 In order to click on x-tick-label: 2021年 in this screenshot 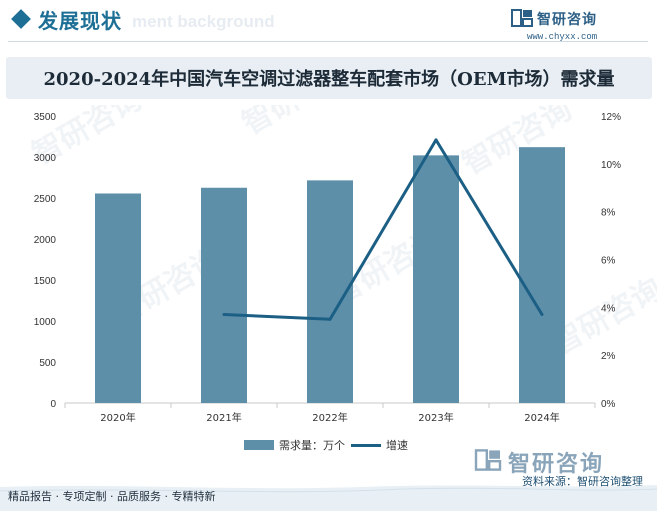, I will do `click(223, 417)`.